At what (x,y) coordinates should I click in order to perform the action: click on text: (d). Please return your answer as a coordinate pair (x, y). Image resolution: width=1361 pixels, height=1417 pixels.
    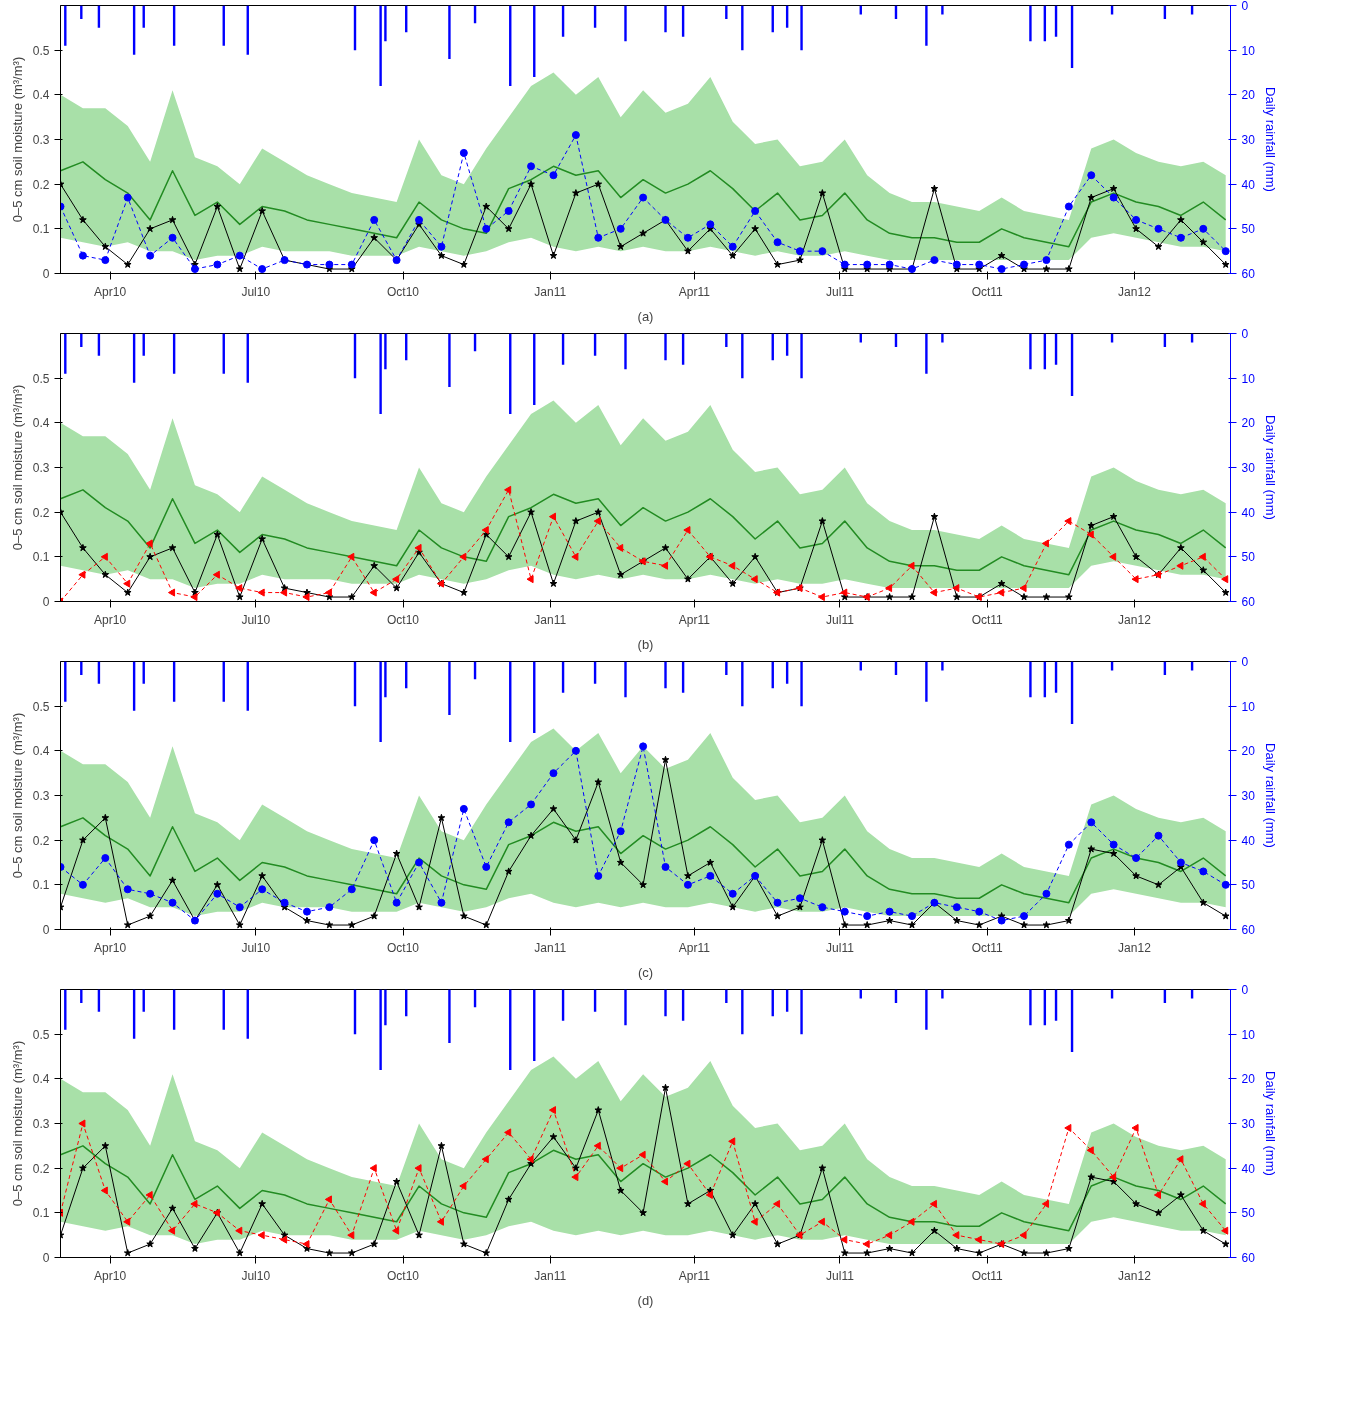
    Looking at the image, I should click on (645, 1300).